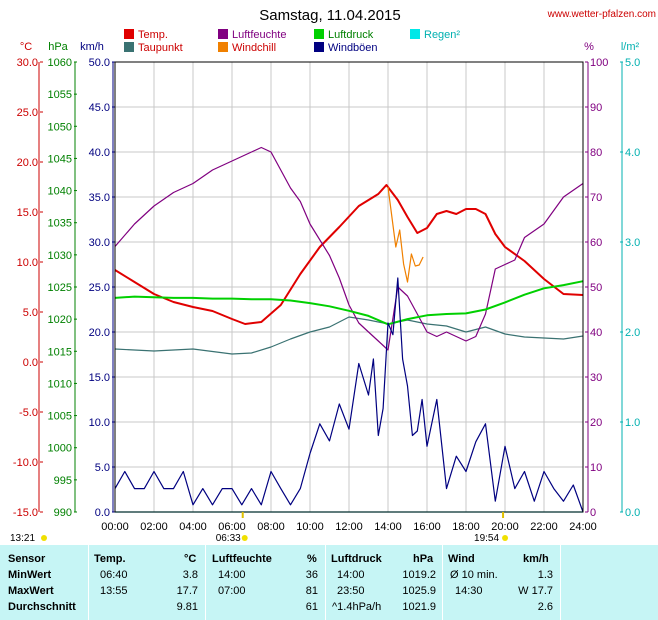 The image size is (658, 620). What do you see at coordinates (474, 575) in the screenshot?
I see `min-wind-time: Ø 10 min.` at bounding box center [474, 575].